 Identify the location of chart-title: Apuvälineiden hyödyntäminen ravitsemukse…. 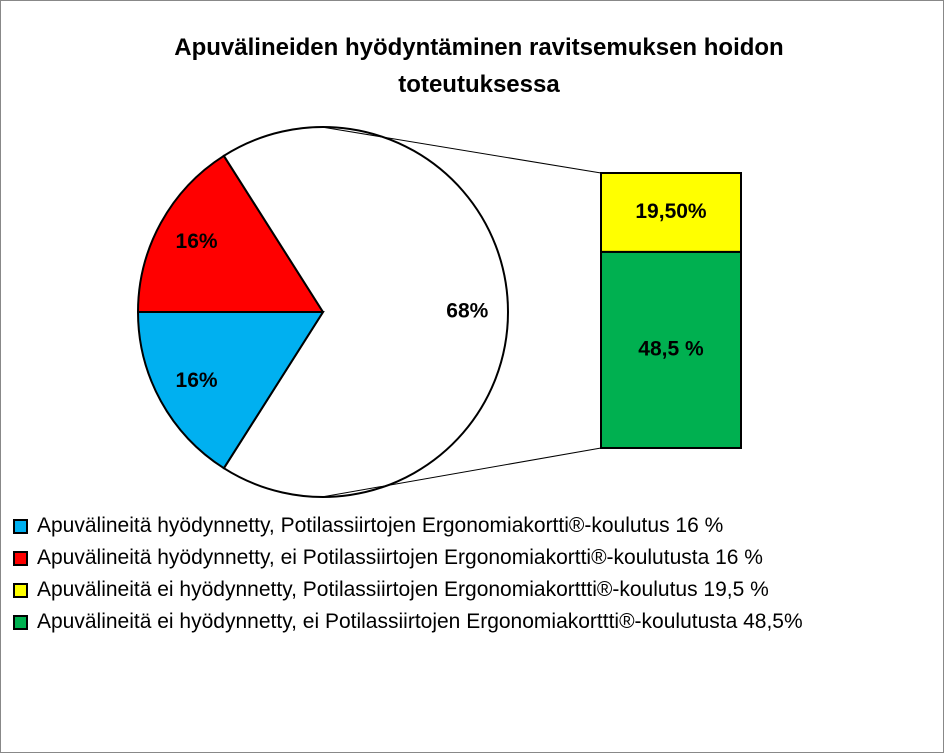
(478, 66).